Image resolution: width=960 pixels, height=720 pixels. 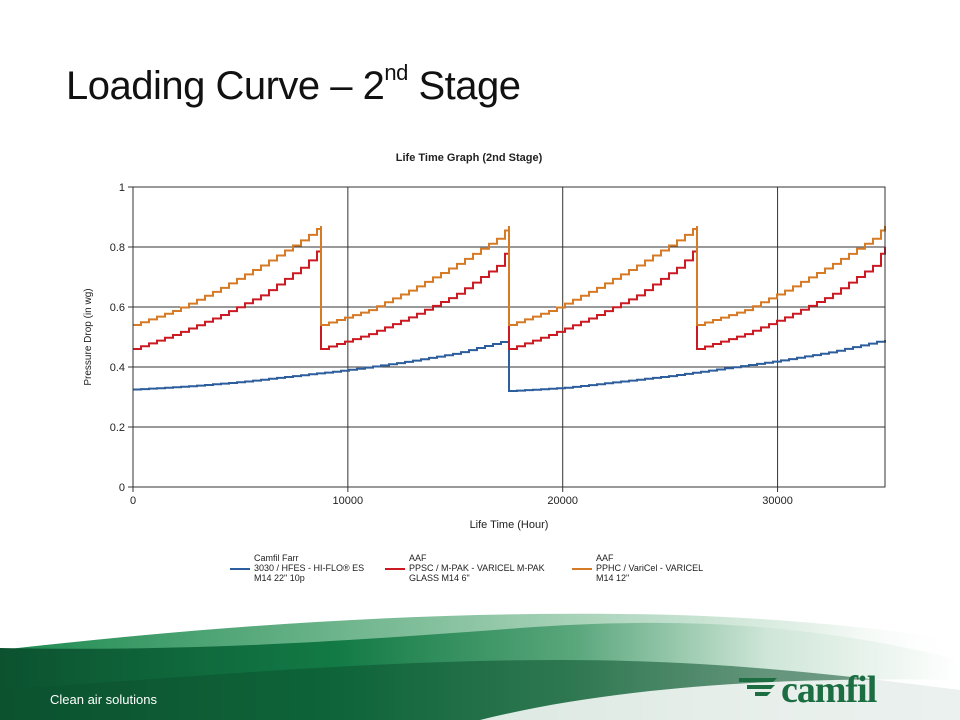 What do you see at coordinates (439, 578) in the screenshot?
I see `legend-label: GLASS M14 6"` at bounding box center [439, 578].